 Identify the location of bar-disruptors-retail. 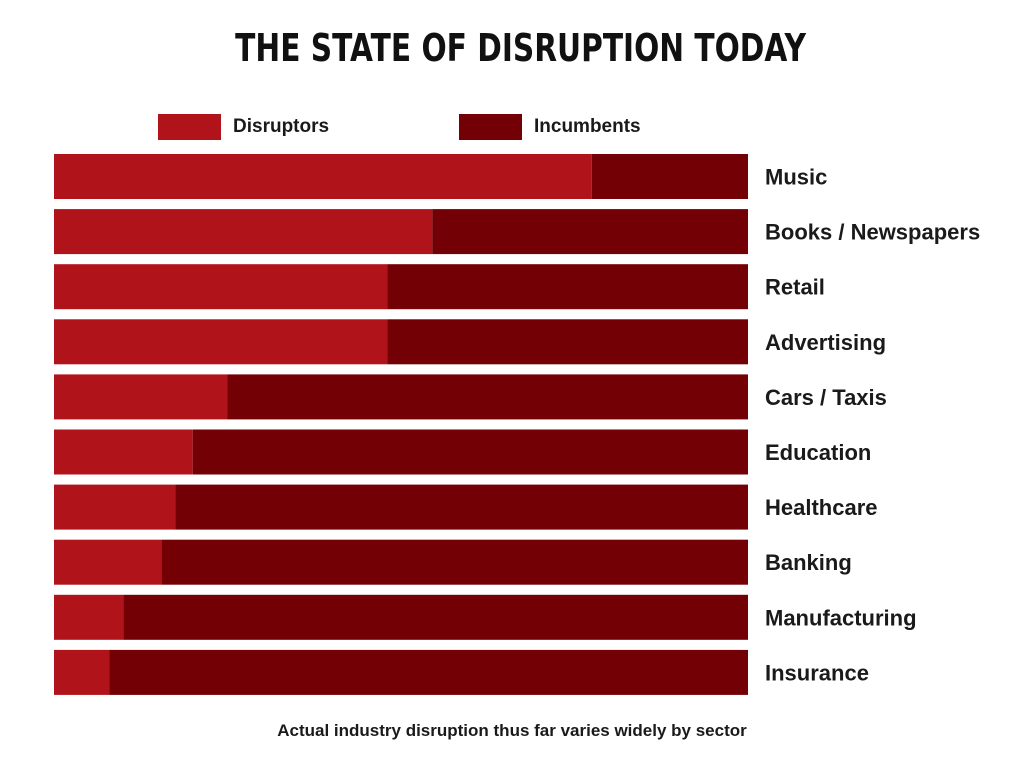
(221, 287).